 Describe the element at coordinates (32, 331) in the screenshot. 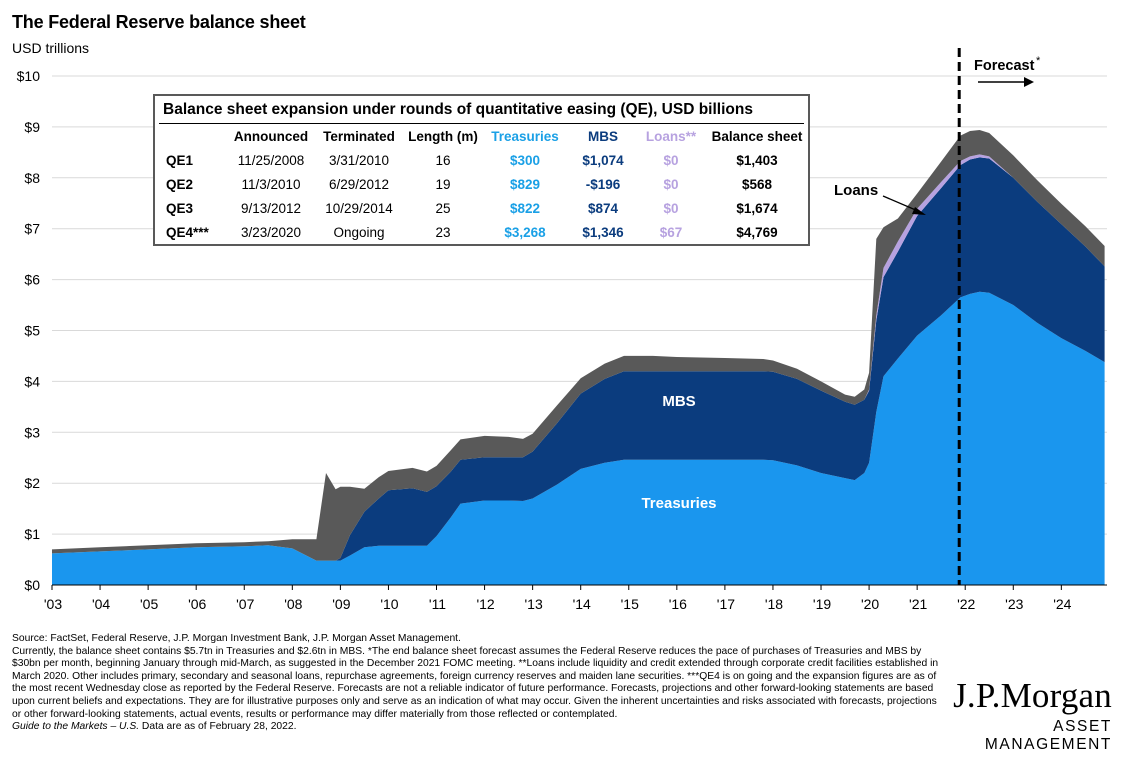

I see `y-tick-label: $5` at that location.